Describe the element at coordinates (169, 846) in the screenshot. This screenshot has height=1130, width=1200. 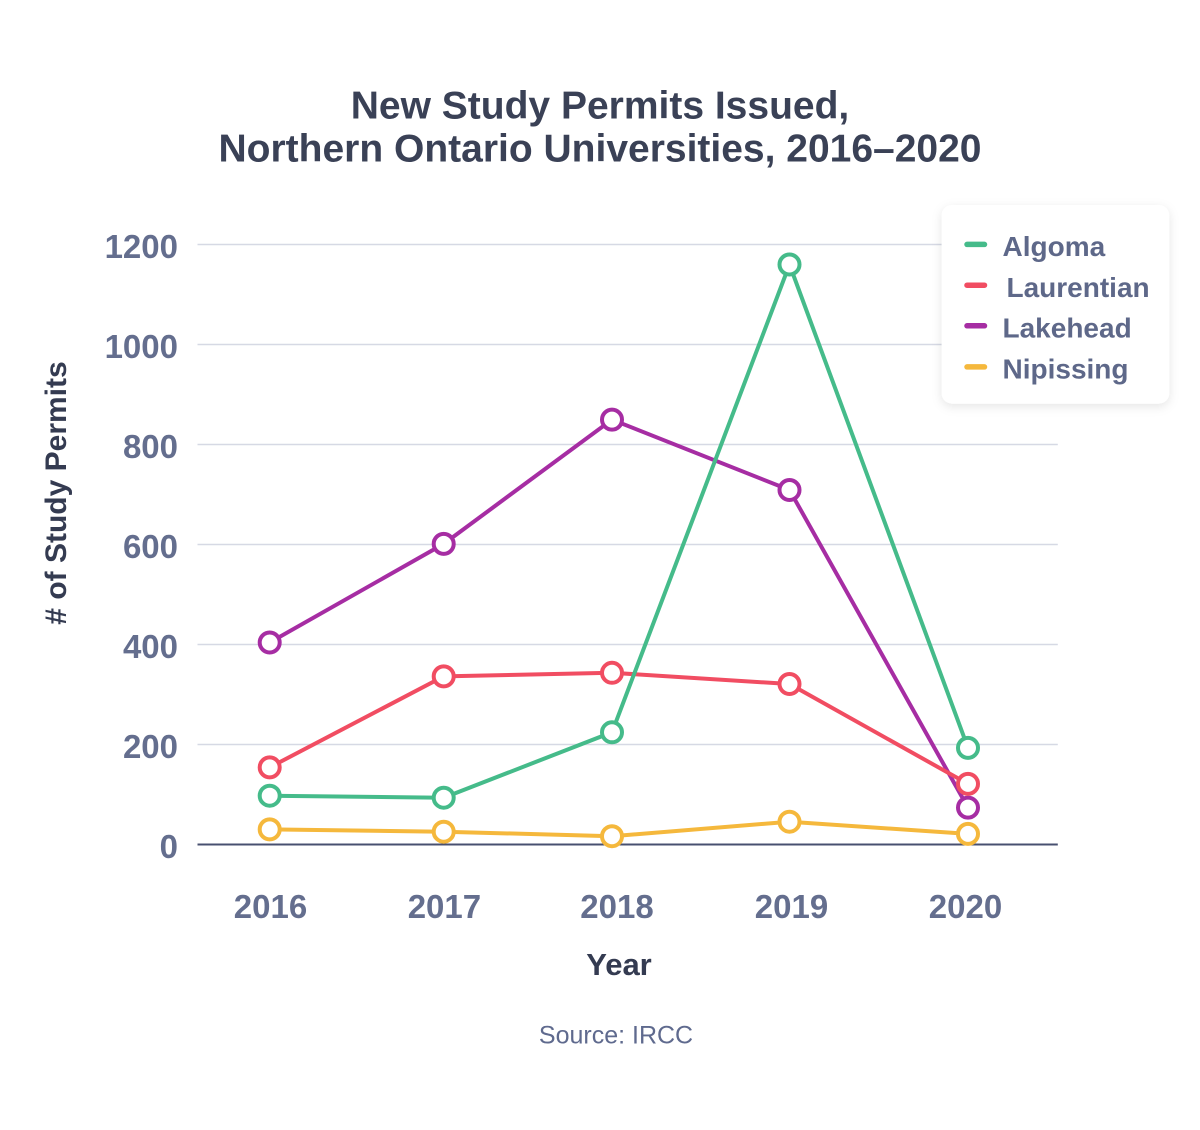
I see `svg-text: 0` at that location.